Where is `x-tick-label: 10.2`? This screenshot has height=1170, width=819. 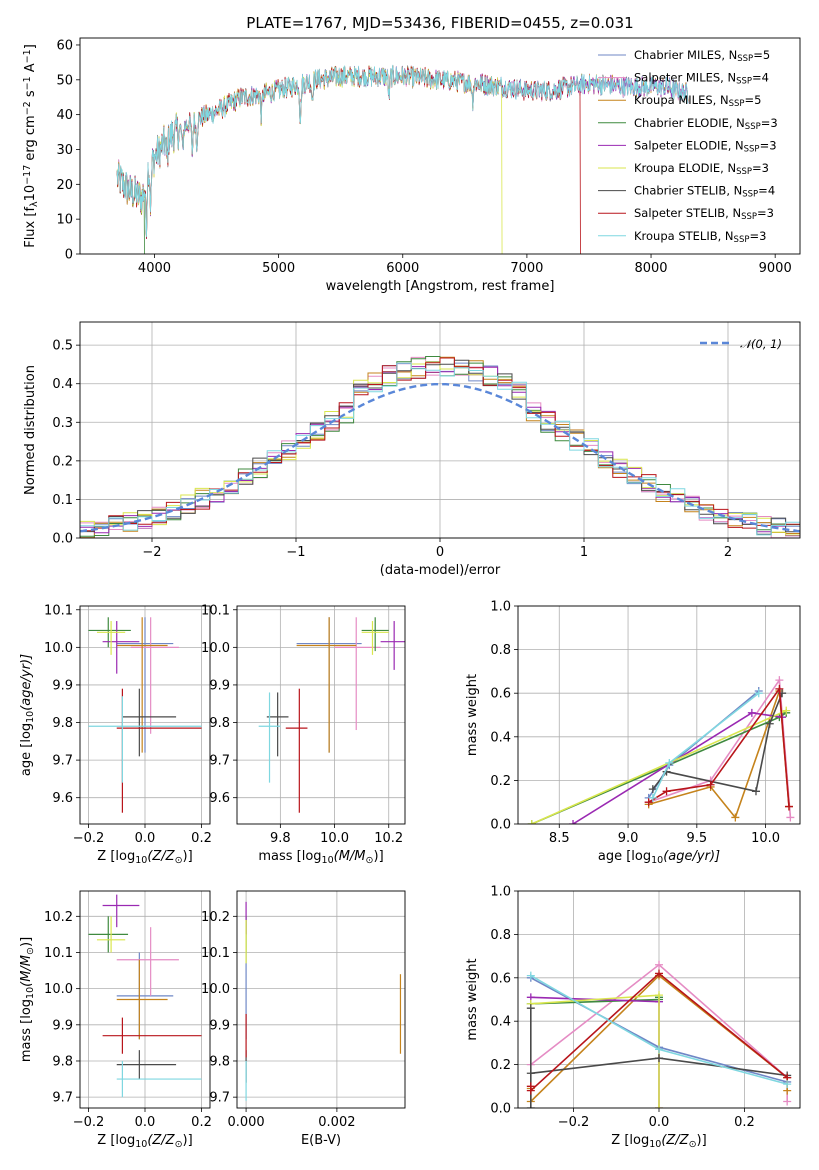 x-tick-label: 10.2 is located at coordinates (388, 838).